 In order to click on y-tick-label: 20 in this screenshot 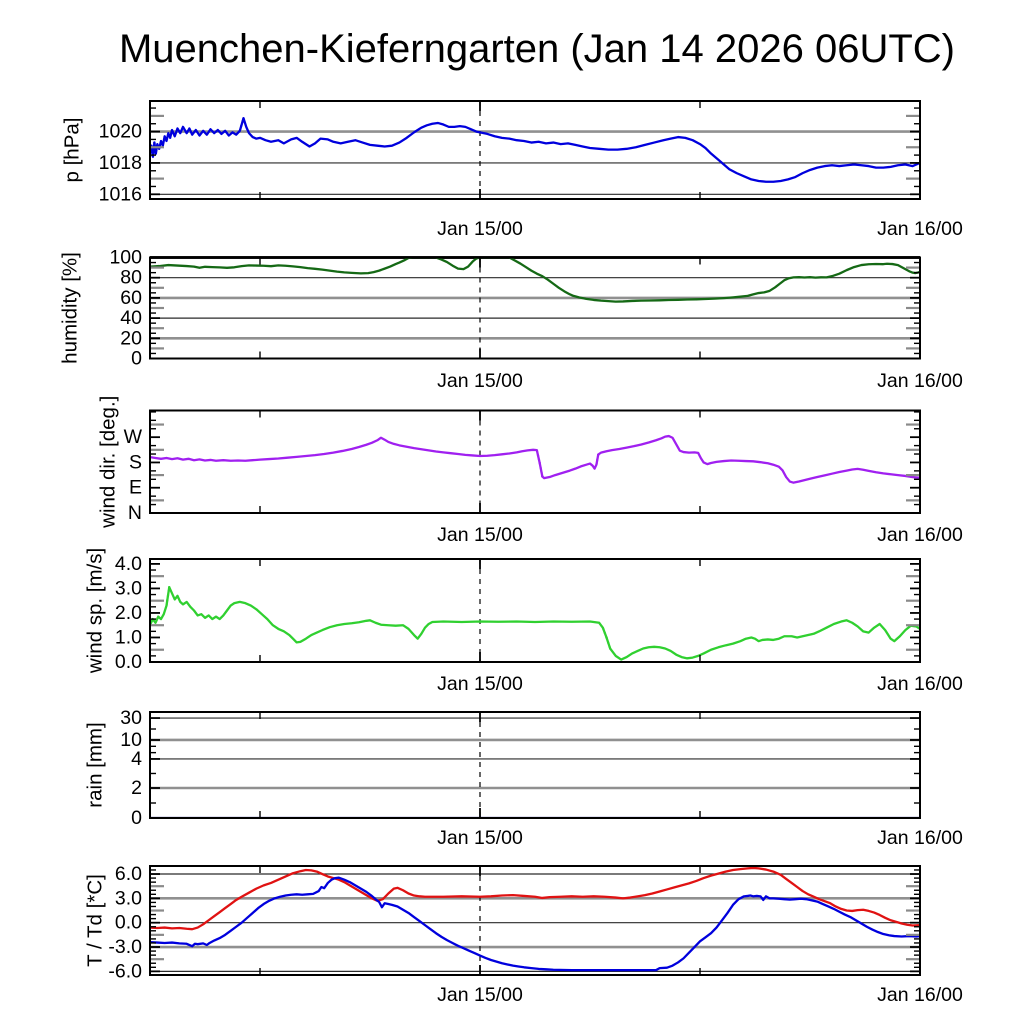, I will do `click(131, 338)`.